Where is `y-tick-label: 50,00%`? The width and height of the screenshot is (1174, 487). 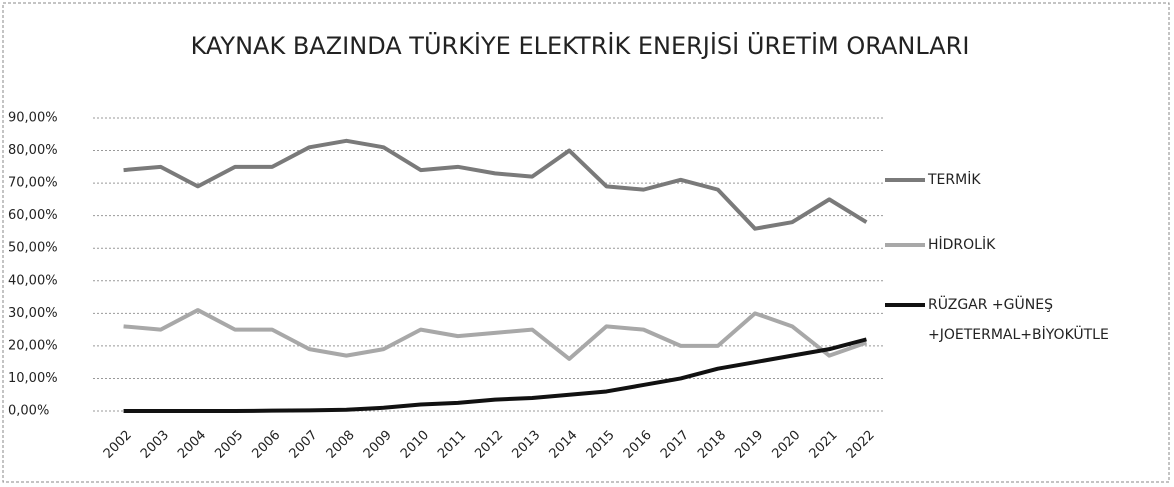 y-tick-label: 50,00% is located at coordinates (33, 248).